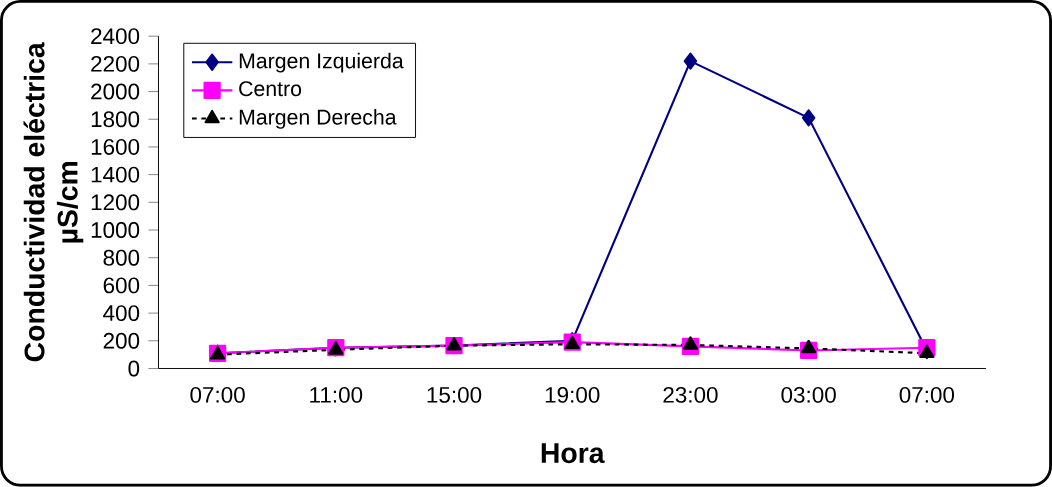 Image resolution: width=1052 pixels, height=487 pixels. I want to click on y-axis-title: Conductividad eléctrica µS/cm, so click(53, 202).